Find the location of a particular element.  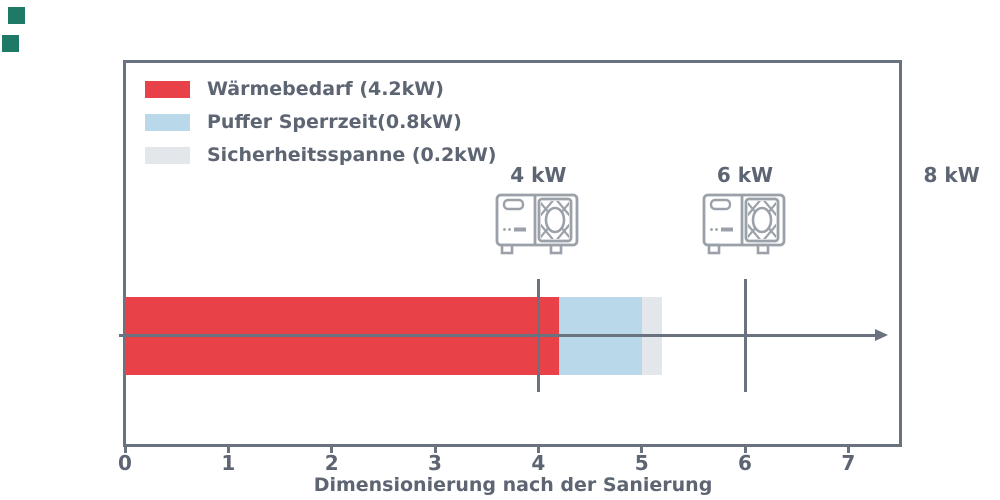

legend-item-sicherheitsspanne: Sicherheitsspanne (0.2kW) is located at coordinates (320, 155).